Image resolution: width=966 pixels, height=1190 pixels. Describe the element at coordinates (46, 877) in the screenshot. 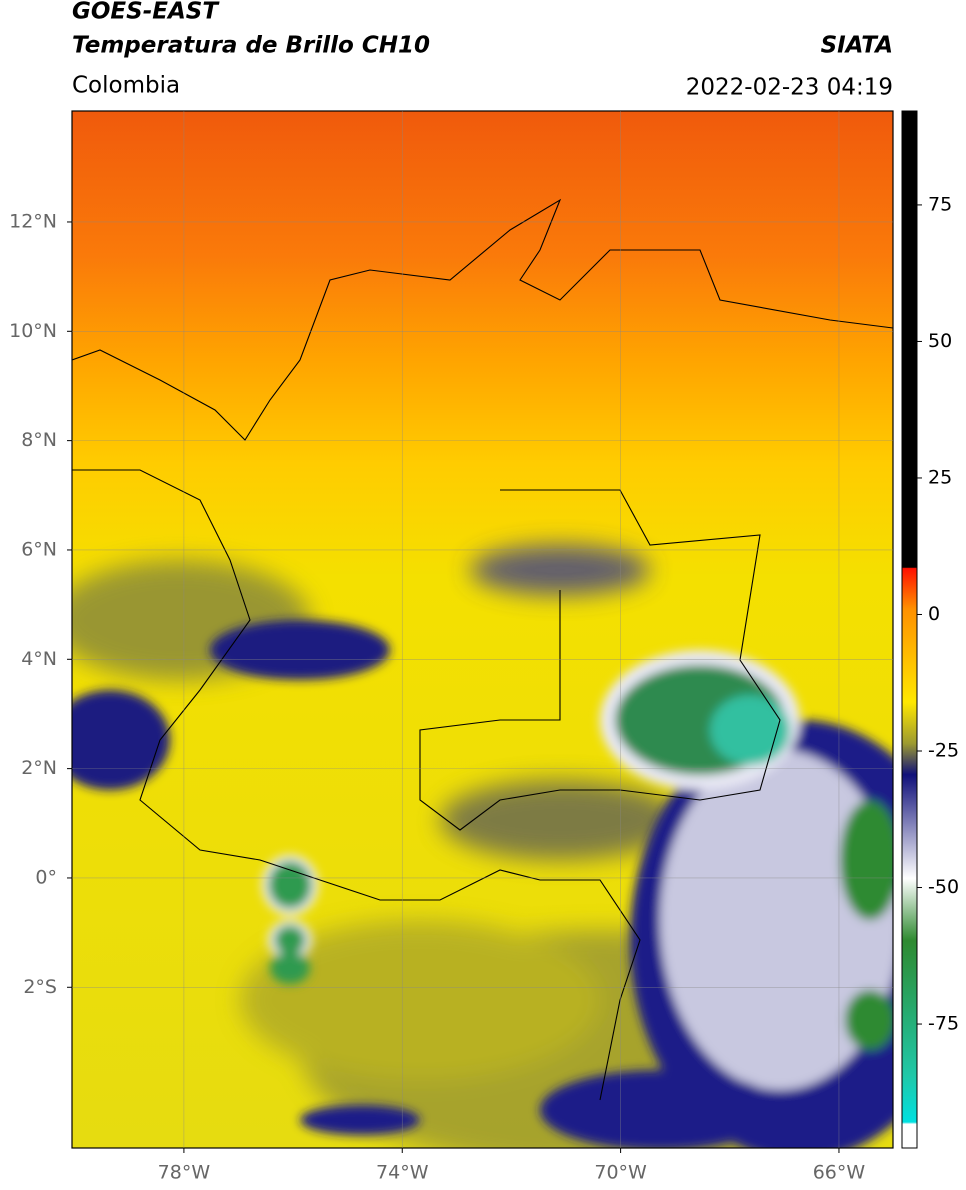

I see `lat-tick-label: 0°` at that location.